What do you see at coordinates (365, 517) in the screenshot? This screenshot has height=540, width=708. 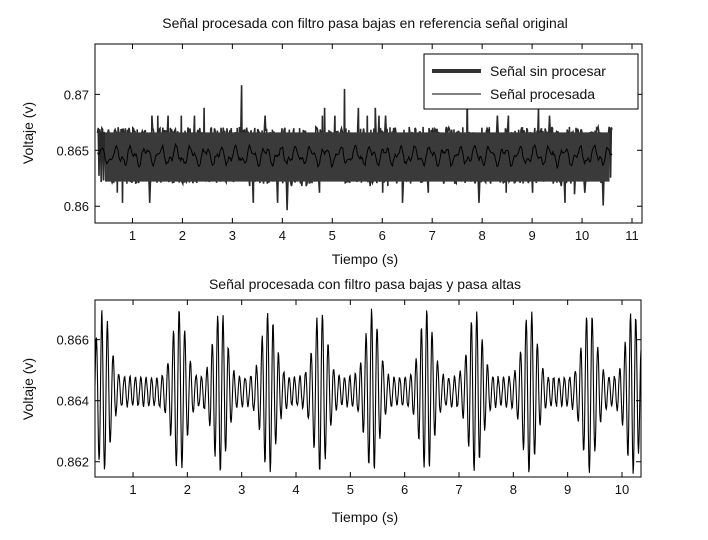 I see `bottom-chart-xlabel: Tiempo (s)` at bounding box center [365, 517].